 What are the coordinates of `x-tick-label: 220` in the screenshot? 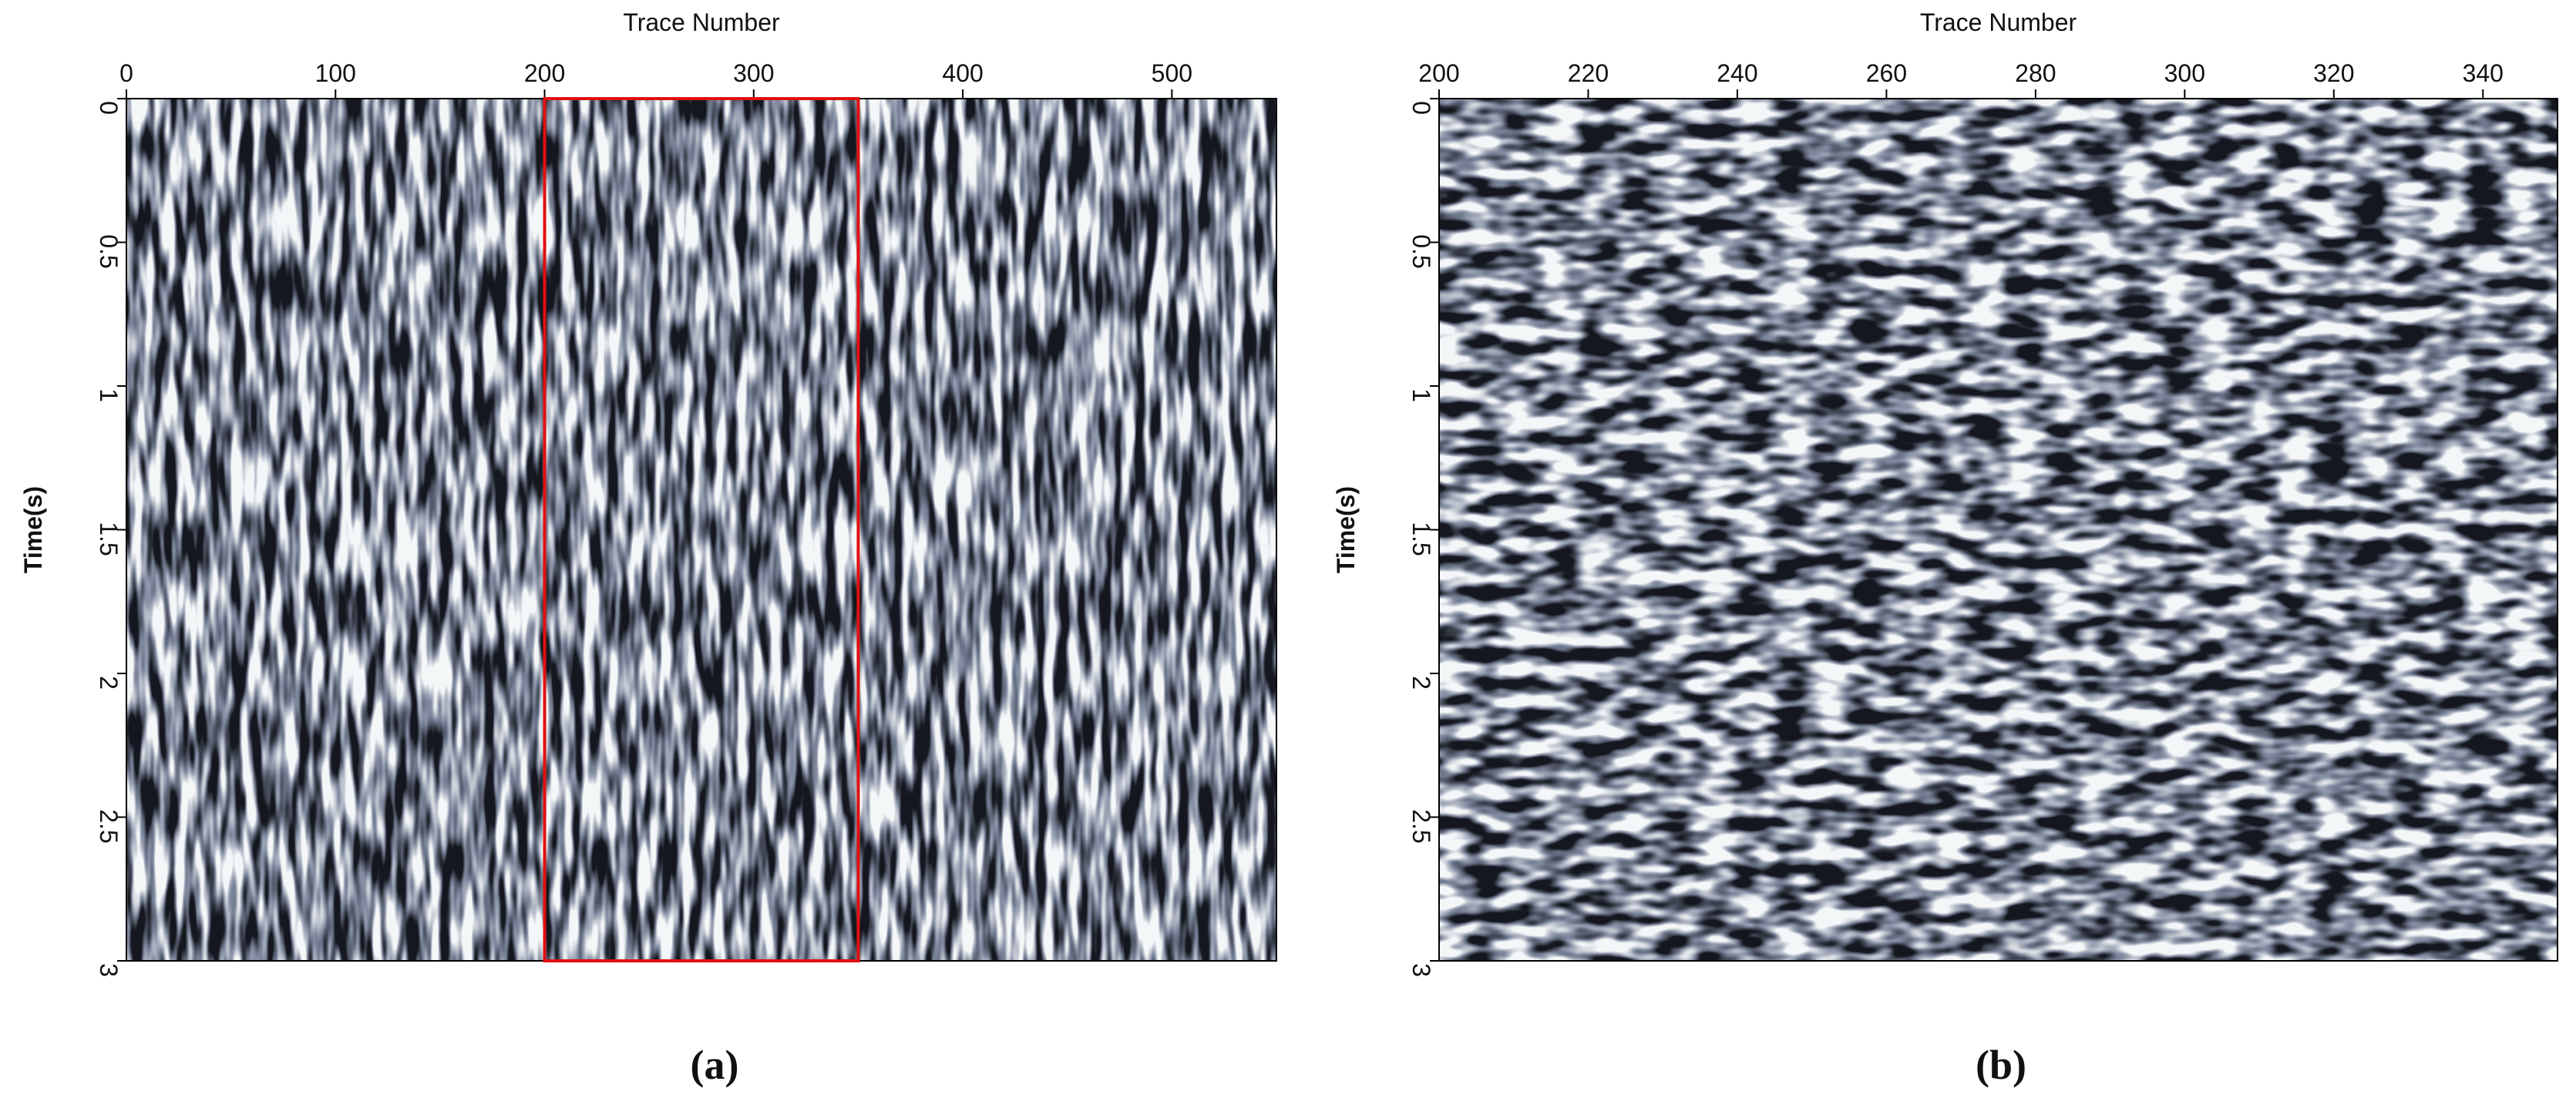 It's located at (1588, 73).